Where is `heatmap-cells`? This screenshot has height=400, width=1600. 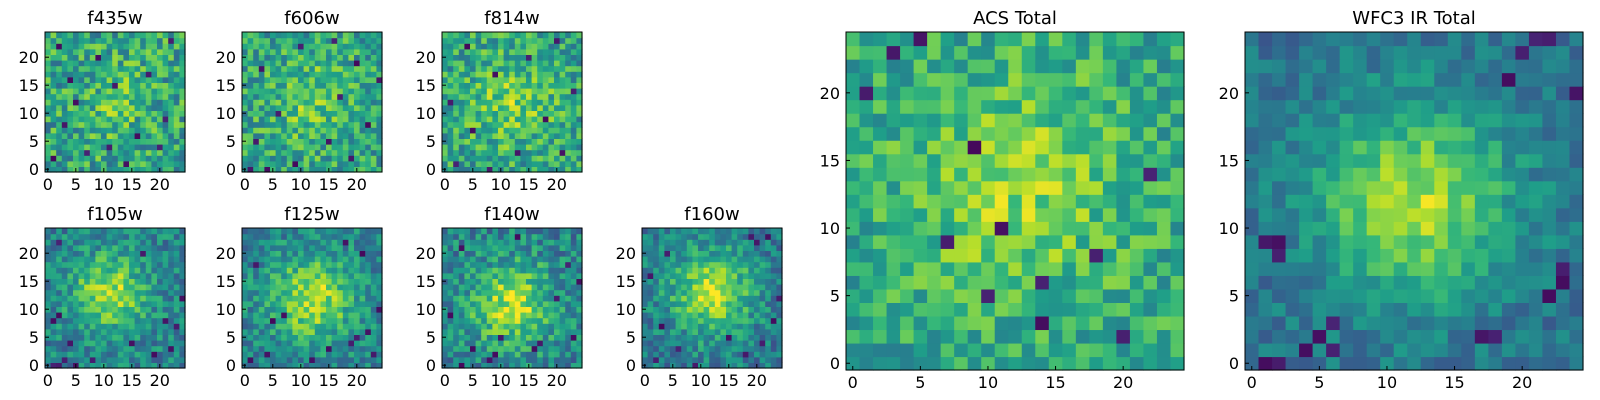 heatmap-cells is located at coordinates (312, 102).